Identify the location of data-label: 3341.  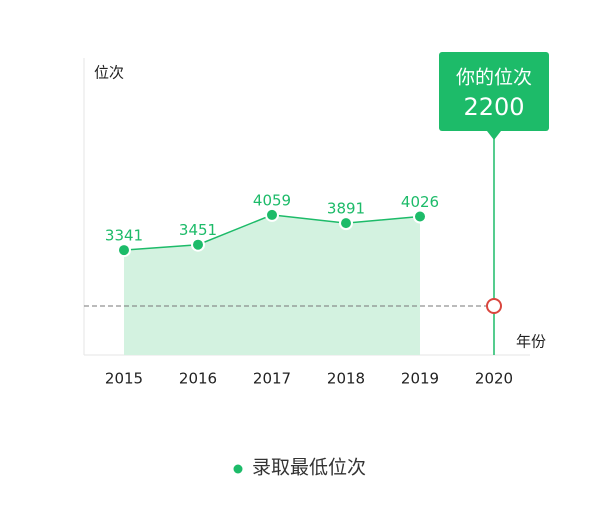
(124, 236).